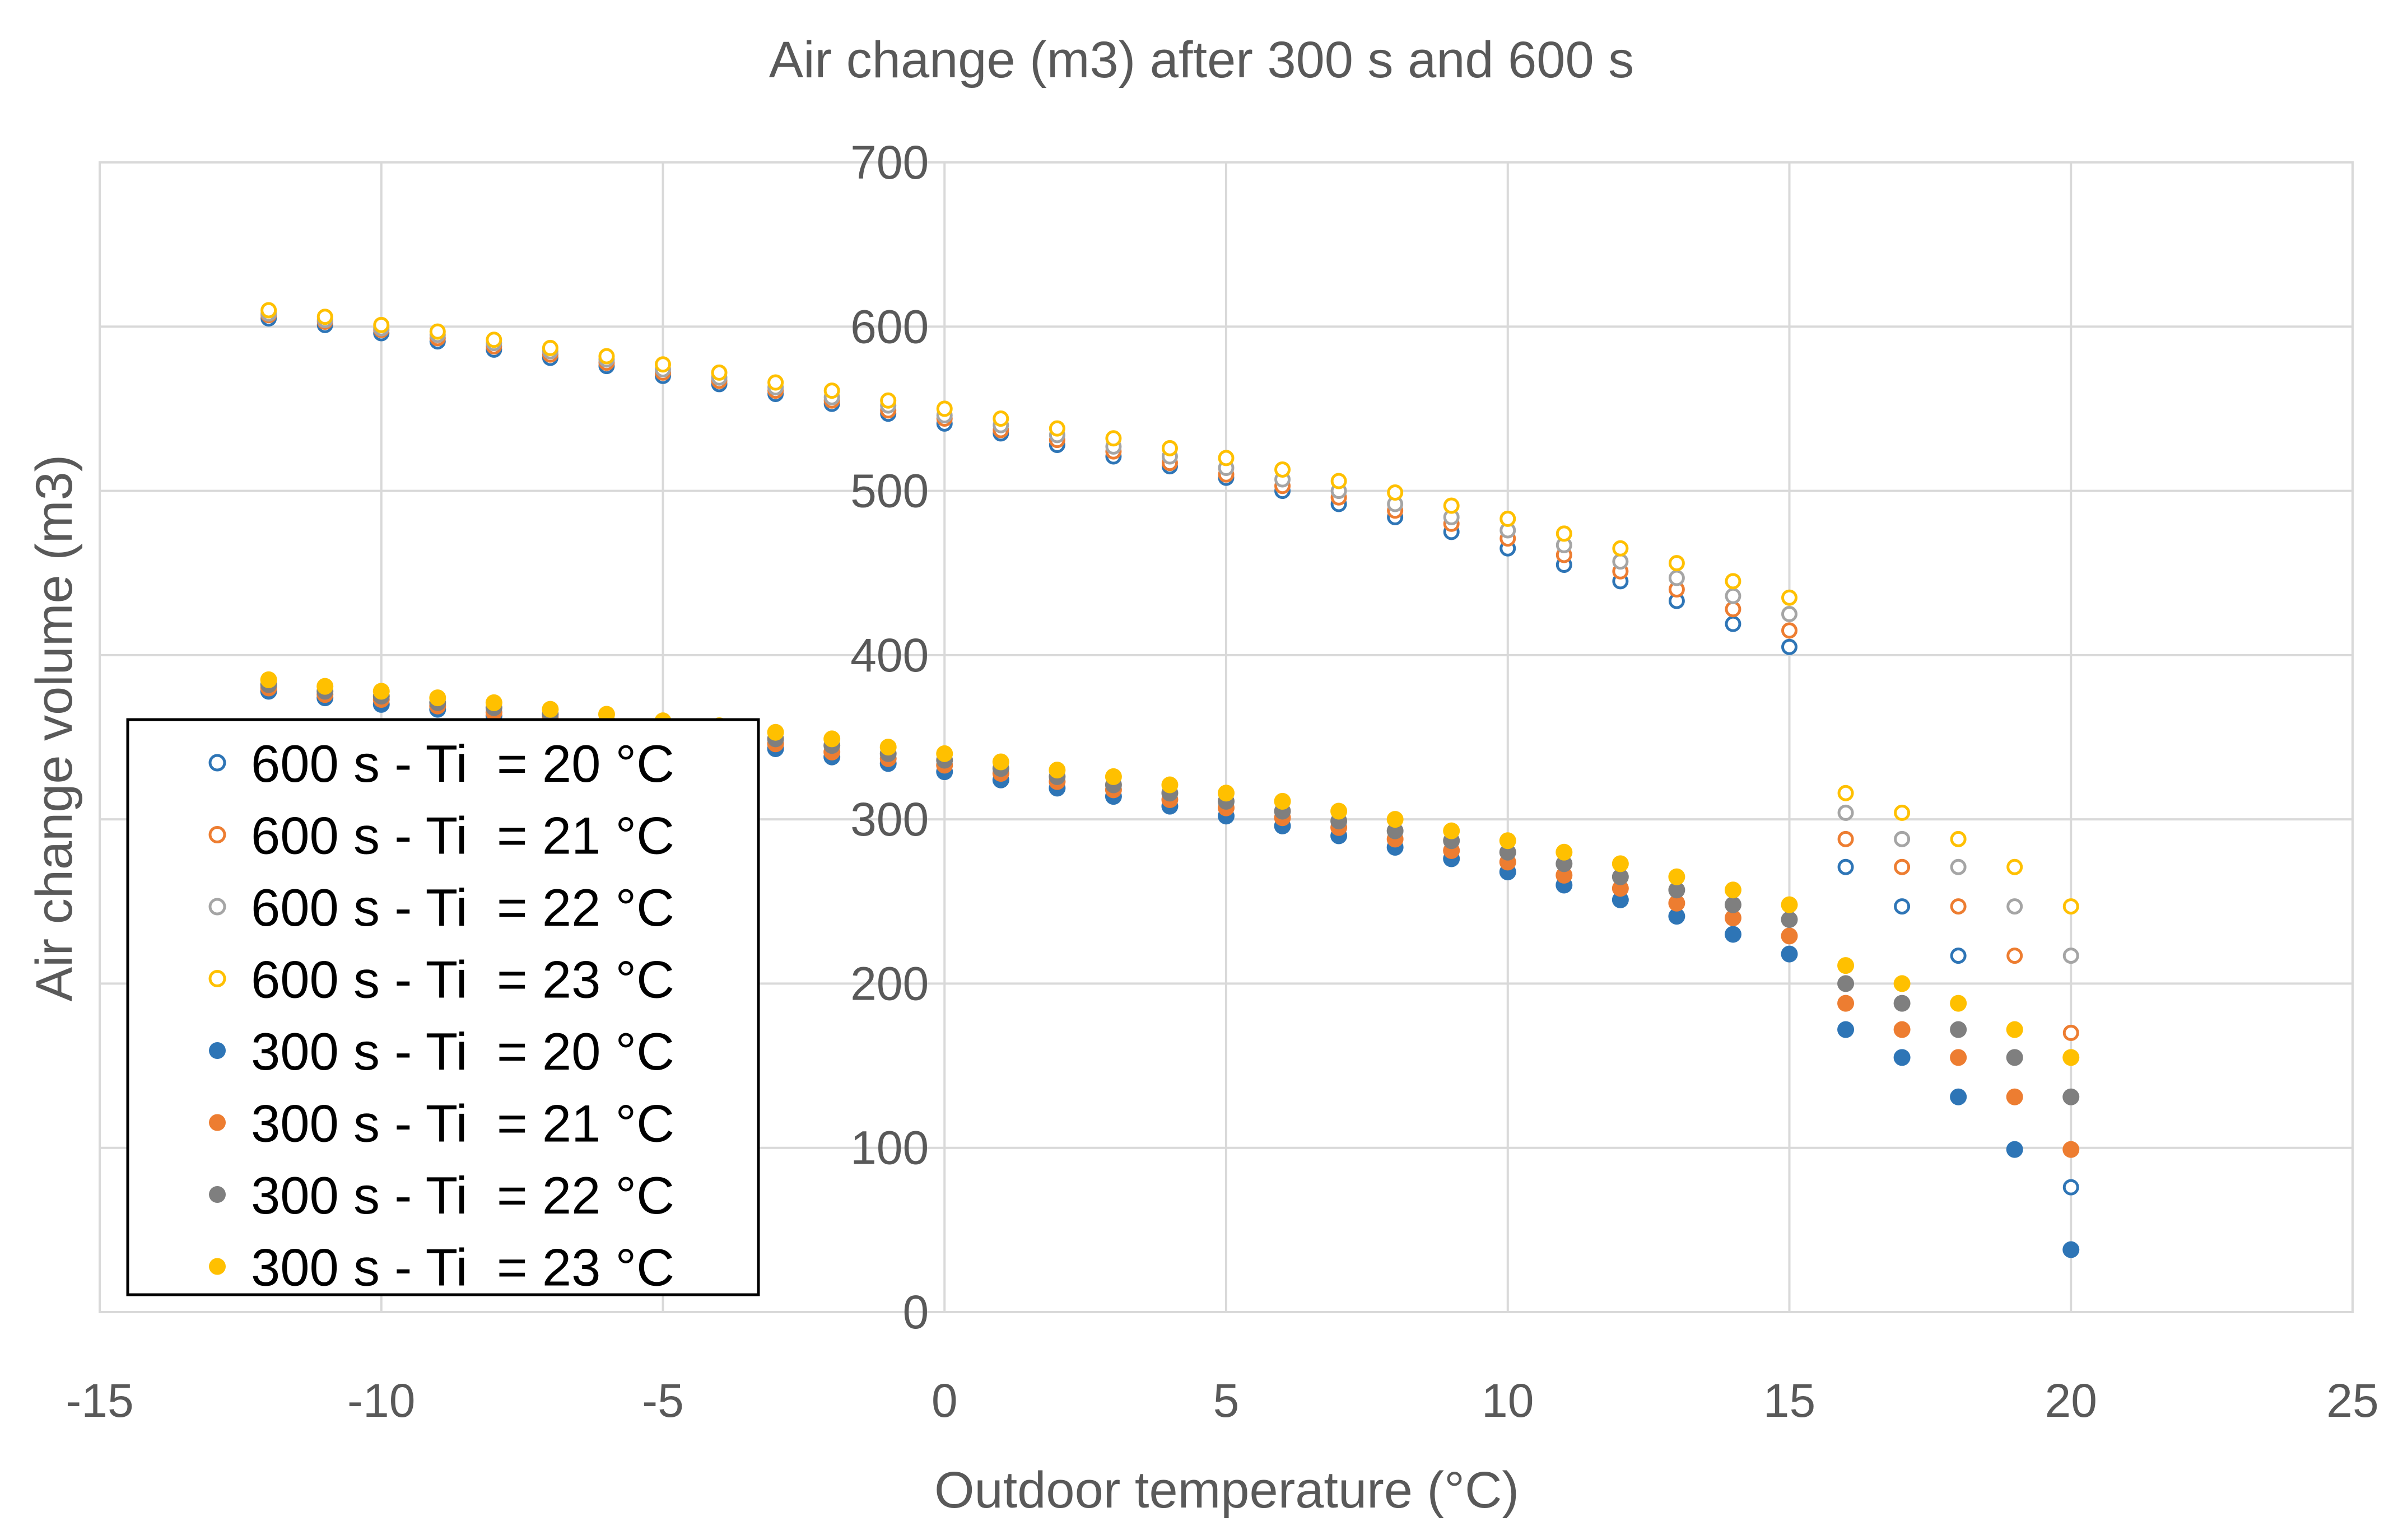  What do you see at coordinates (889, 656) in the screenshot?
I see `y-tick-label: 400` at bounding box center [889, 656].